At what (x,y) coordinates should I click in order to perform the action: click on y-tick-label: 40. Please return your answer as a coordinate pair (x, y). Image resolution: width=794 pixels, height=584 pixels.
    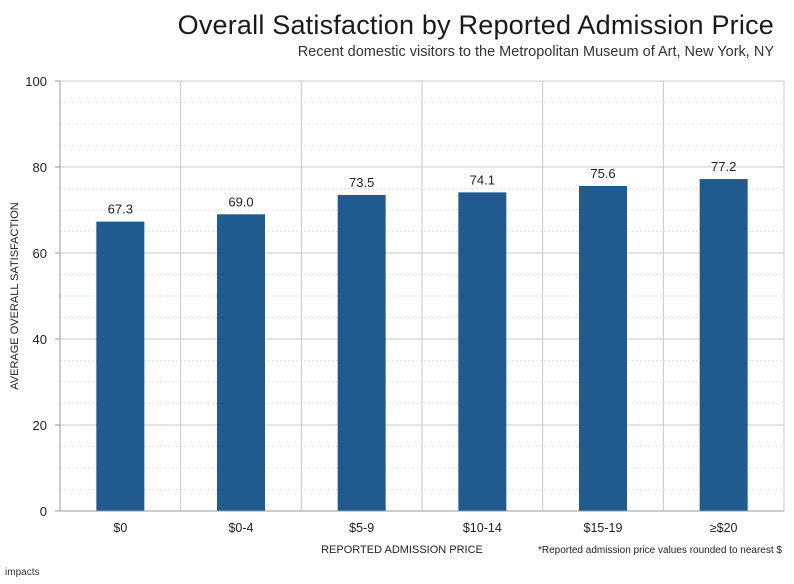
    Looking at the image, I should click on (40, 339).